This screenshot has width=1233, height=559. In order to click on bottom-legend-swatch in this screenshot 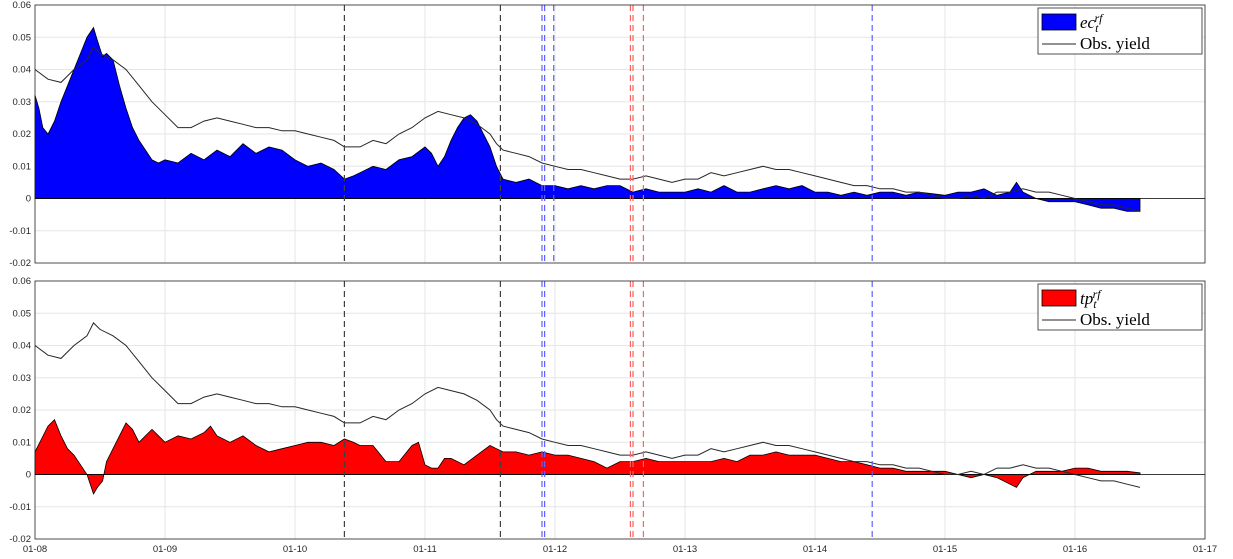, I will do `click(1059, 298)`.